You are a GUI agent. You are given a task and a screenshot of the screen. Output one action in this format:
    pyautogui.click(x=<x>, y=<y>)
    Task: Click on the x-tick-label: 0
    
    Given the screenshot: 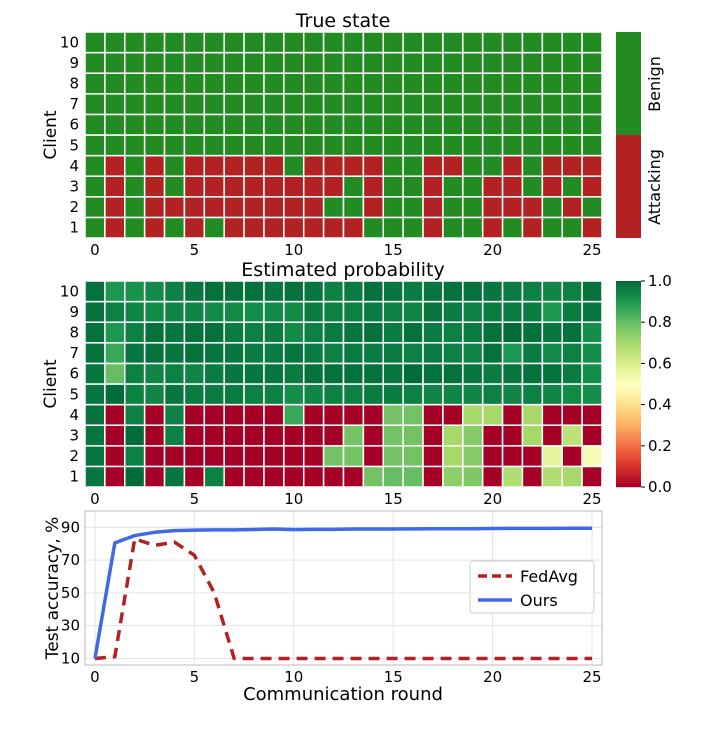 What is the action you would take?
    pyautogui.click(x=95, y=250)
    